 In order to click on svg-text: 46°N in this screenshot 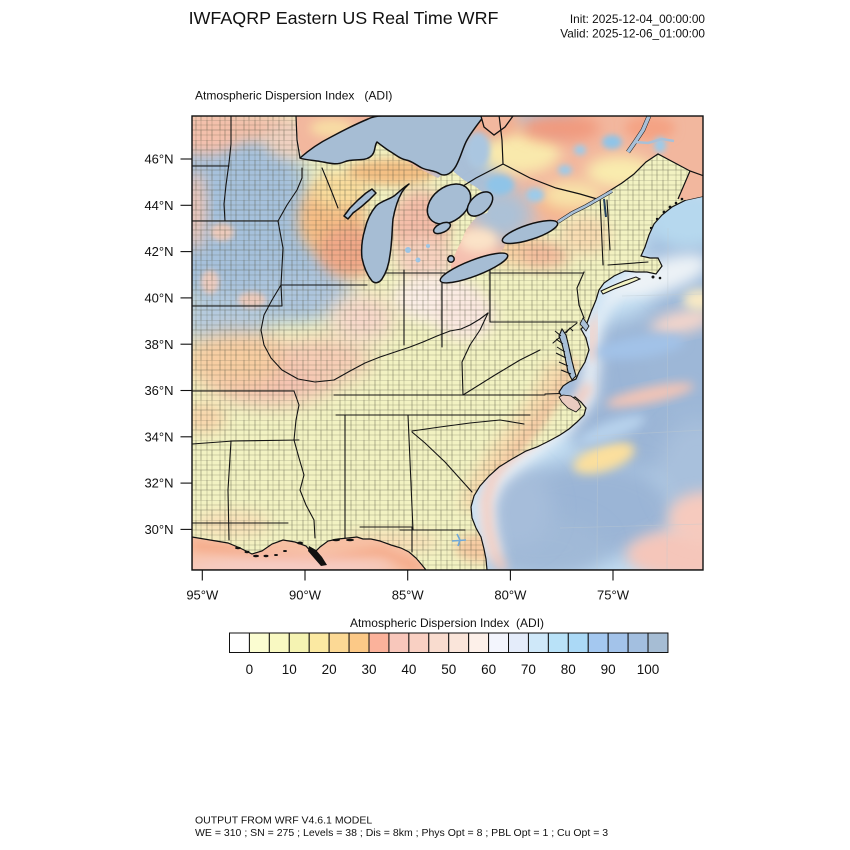, I will do `click(158, 159)`.